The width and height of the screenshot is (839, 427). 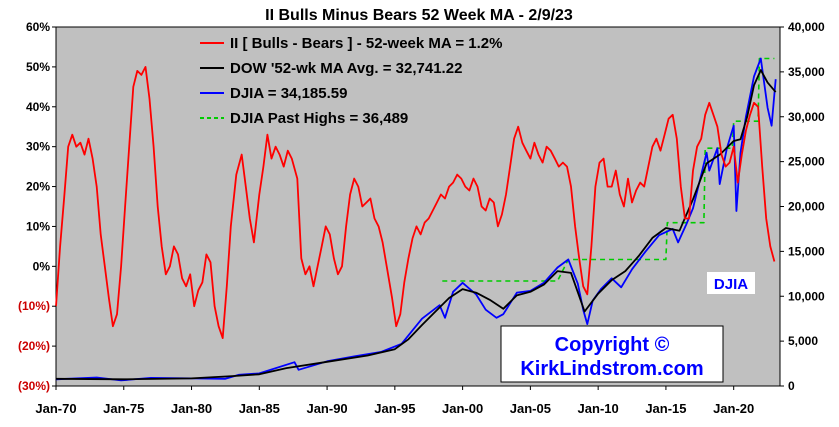 I want to click on djia-annotation-label: DJIA, so click(x=731, y=284).